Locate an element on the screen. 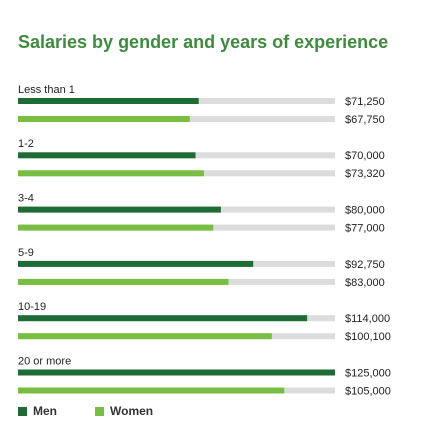 The height and width of the screenshot is (447, 438). value-label: $125,000 is located at coordinates (368, 373).